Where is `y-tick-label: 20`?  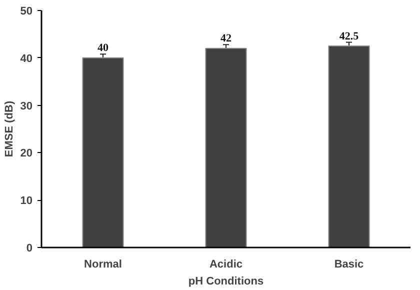
y-tick-label: 20 is located at coordinates (26, 154).